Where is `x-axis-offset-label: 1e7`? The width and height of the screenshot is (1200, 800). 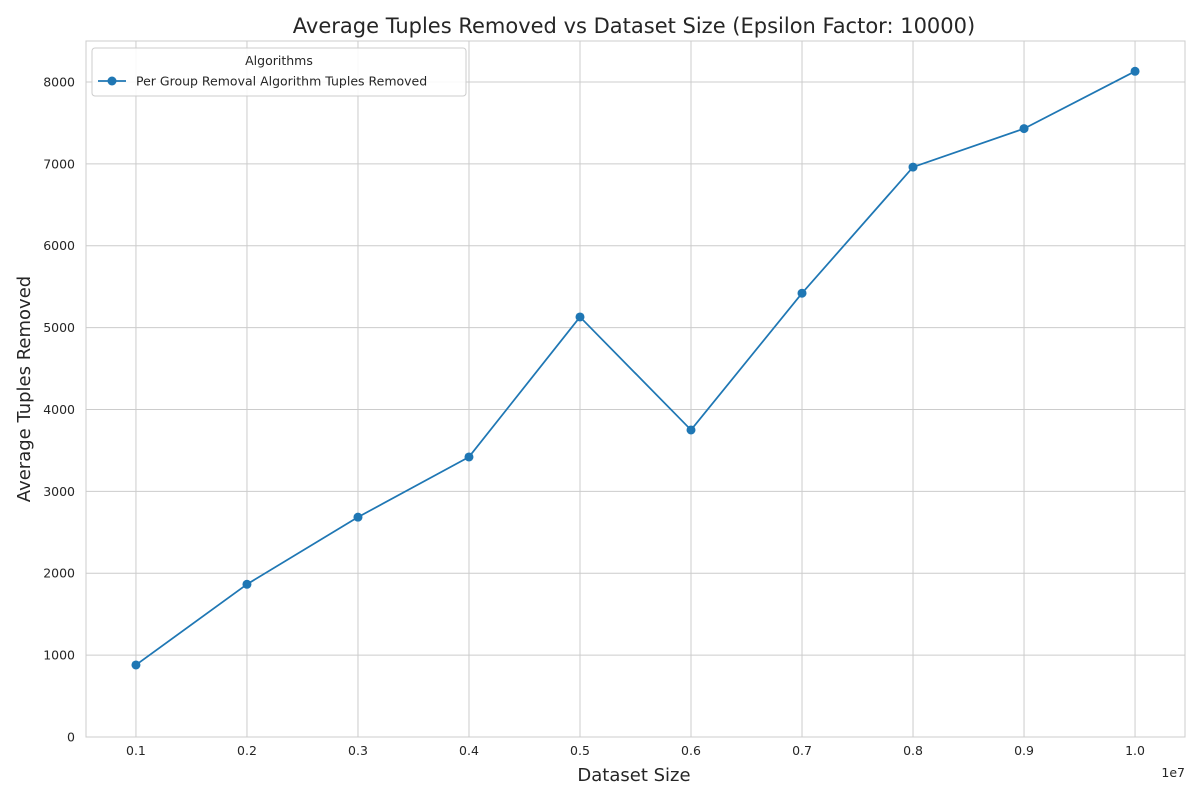
x-axis-offset-label: 1e7 is located at coordinates (1173, 772).